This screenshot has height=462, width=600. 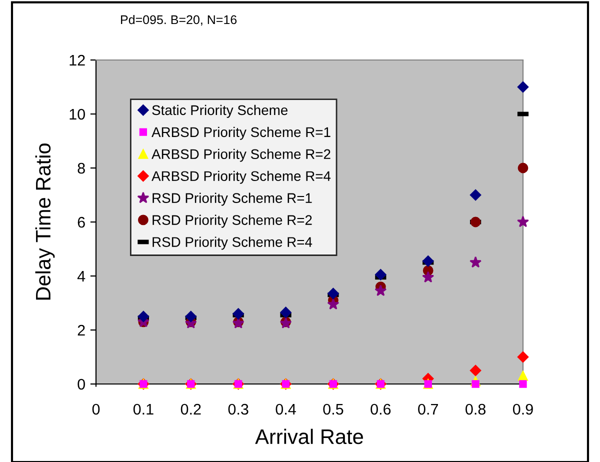 What do you see at coordinates (143, 409) in the screenshot?
I see `x-tick-label: 0.1` at bounding box center [143, 409].